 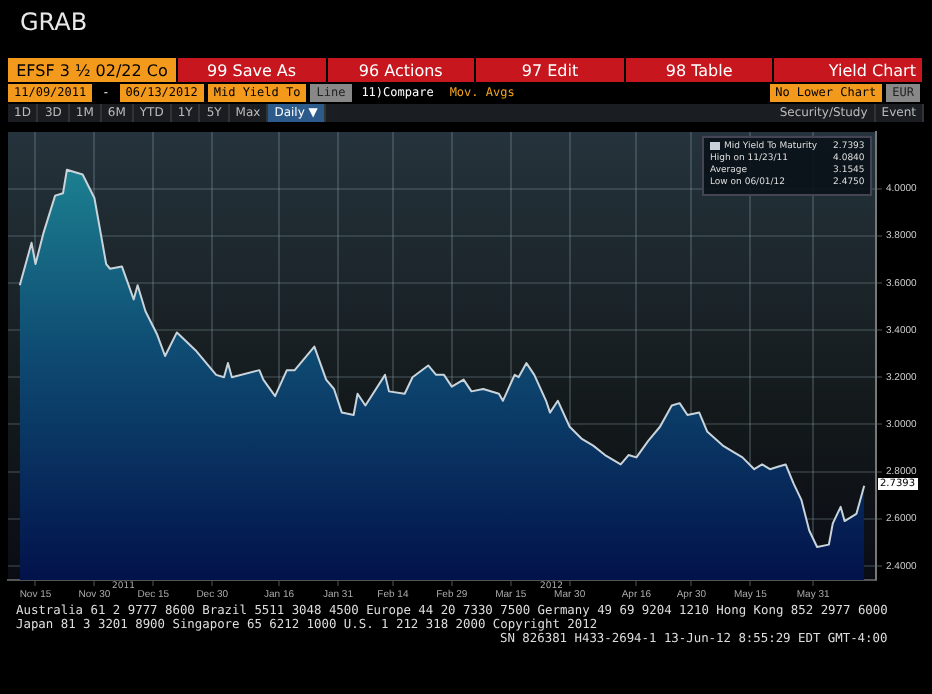 I want to click on text: 98 Table, so click(x=699, y=70).